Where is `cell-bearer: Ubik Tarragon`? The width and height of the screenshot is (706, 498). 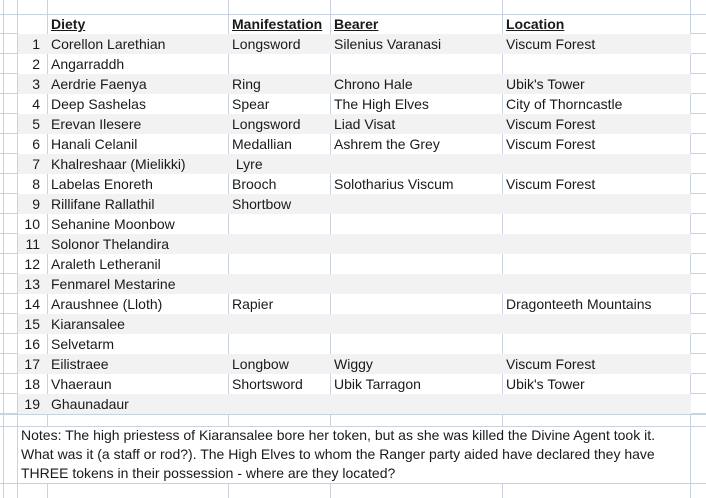
cell-bearer: Ubik Tarragon is located at coordinates (377, 384).